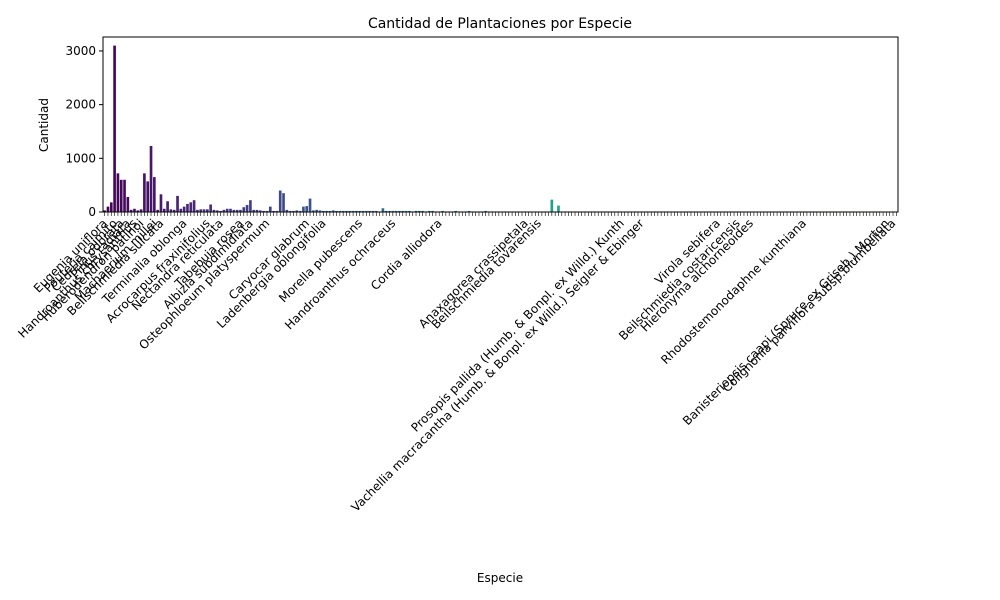  What do you see at coordinates (80, 51) in the screenshot?
I see `y-tick-label: 3000` at bounding box center [80, 51].